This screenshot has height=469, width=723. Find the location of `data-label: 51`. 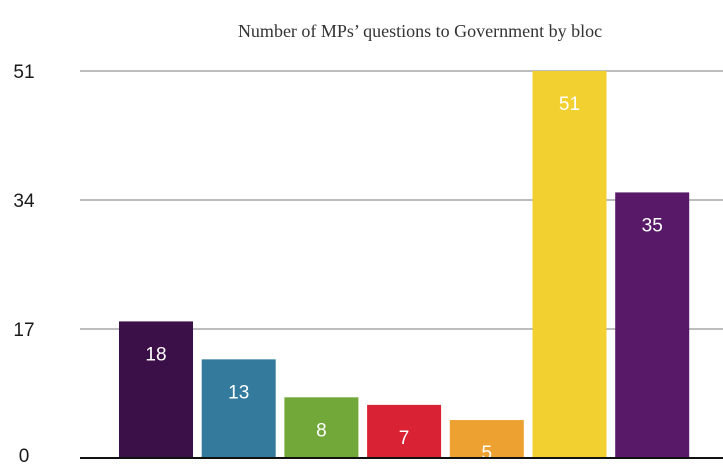

data-label: 51 is located at coordinates (569, 104).